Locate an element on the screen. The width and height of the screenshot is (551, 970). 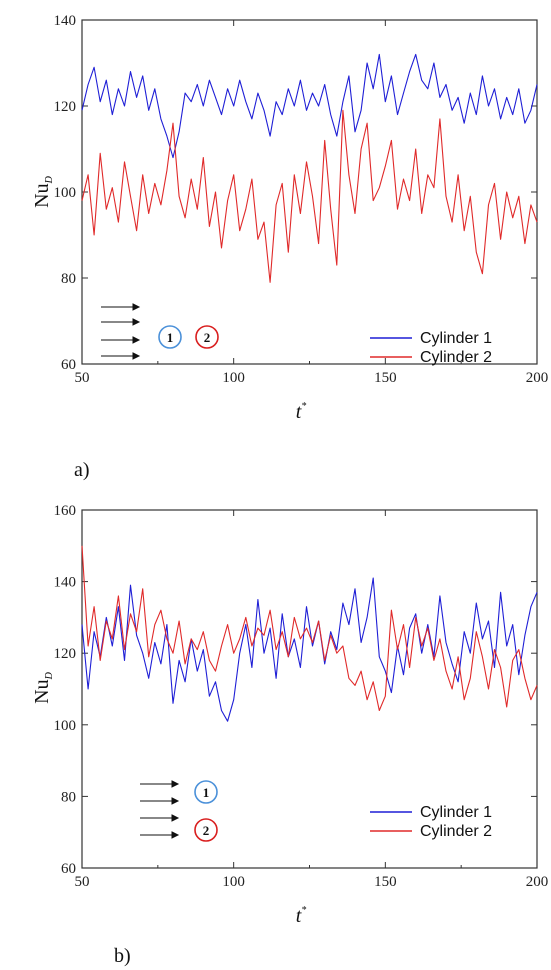
legend-label-cylinder2-b: Cylinder 2 is located at coordinates (456, 831).